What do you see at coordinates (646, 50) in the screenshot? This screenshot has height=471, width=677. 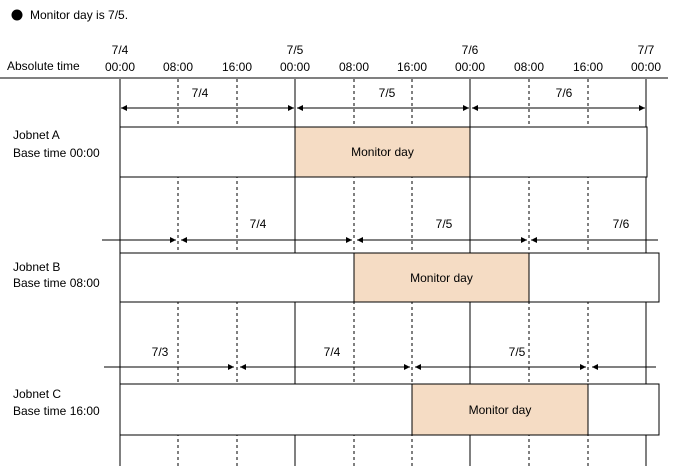 I see `tick-date-label: 7/7` at bounding box center [646, 50].